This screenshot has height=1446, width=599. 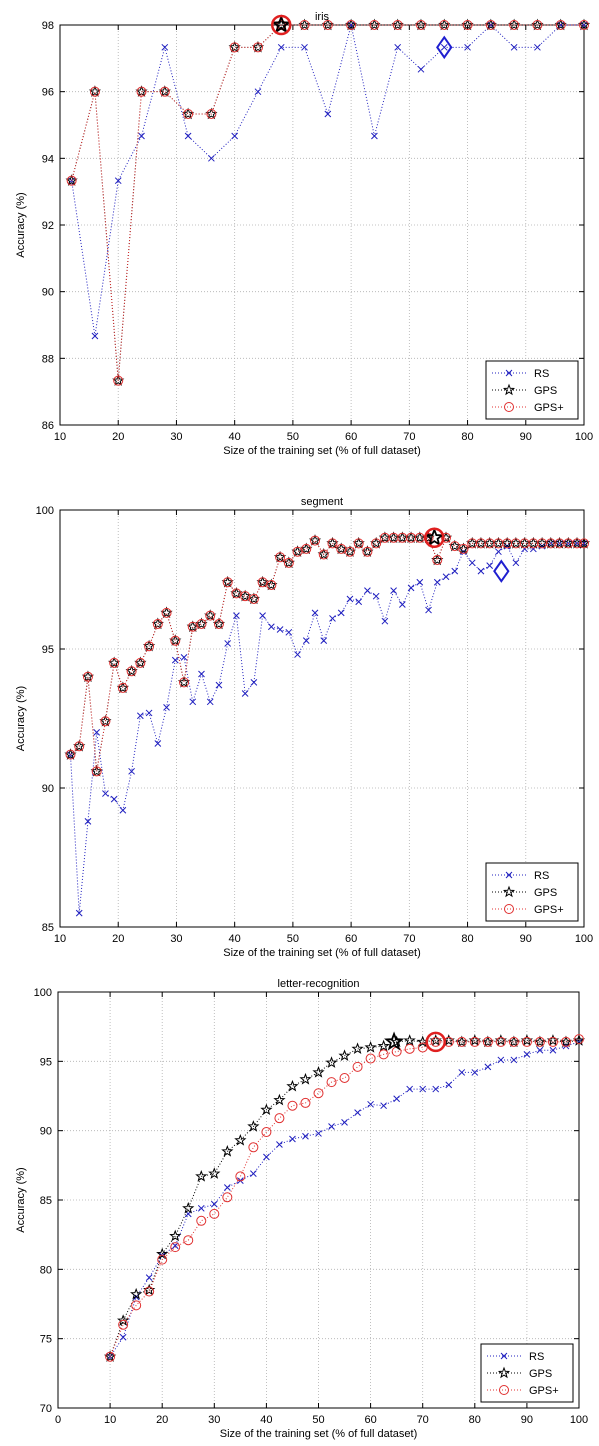 I want to click on x-tick-label: 60, so click(x=370, y=1420).